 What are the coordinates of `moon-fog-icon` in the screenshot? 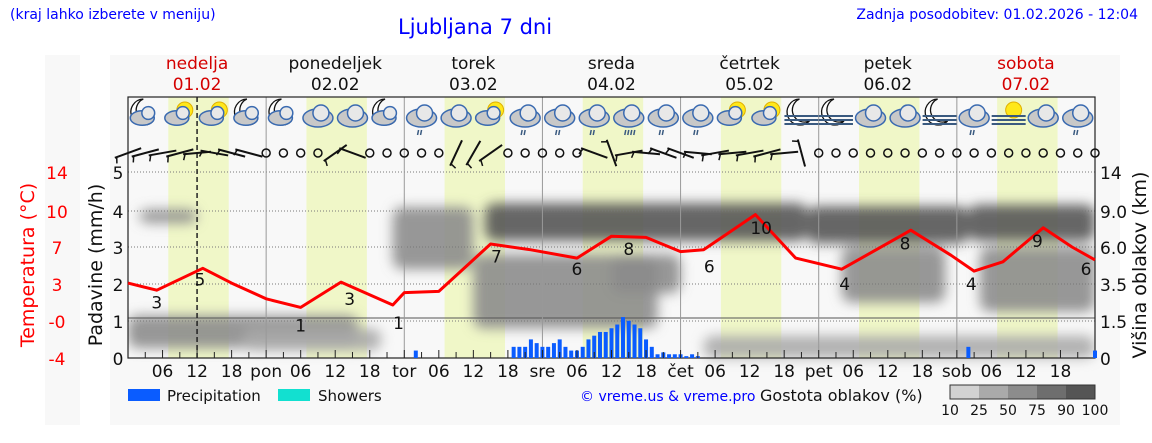 It's located at (939, 112).